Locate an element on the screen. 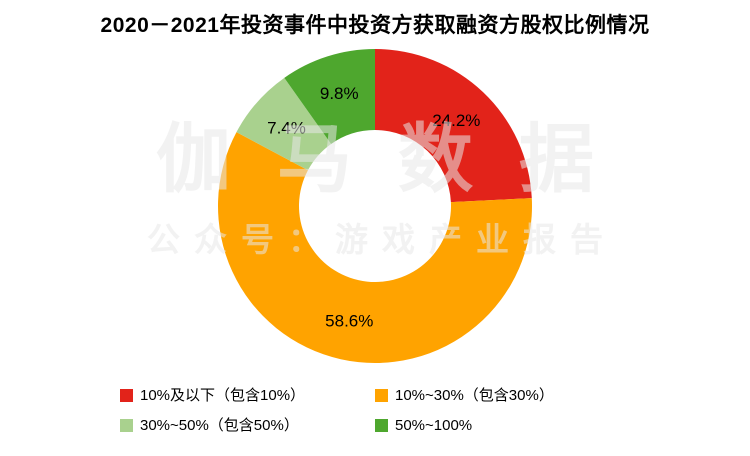  slice-value-label: 24.2% is located at coordinates (456, 120).